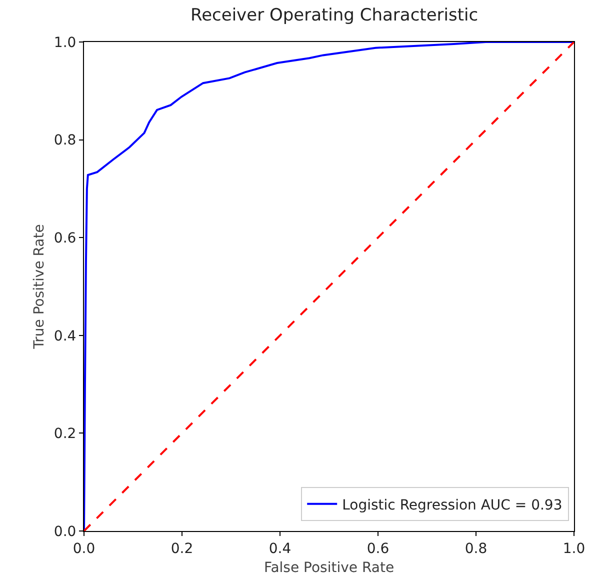 The image size is (597, 586). I want to click on legend-label: Logistic Regression AUC = 0.93, so click(452, 505).